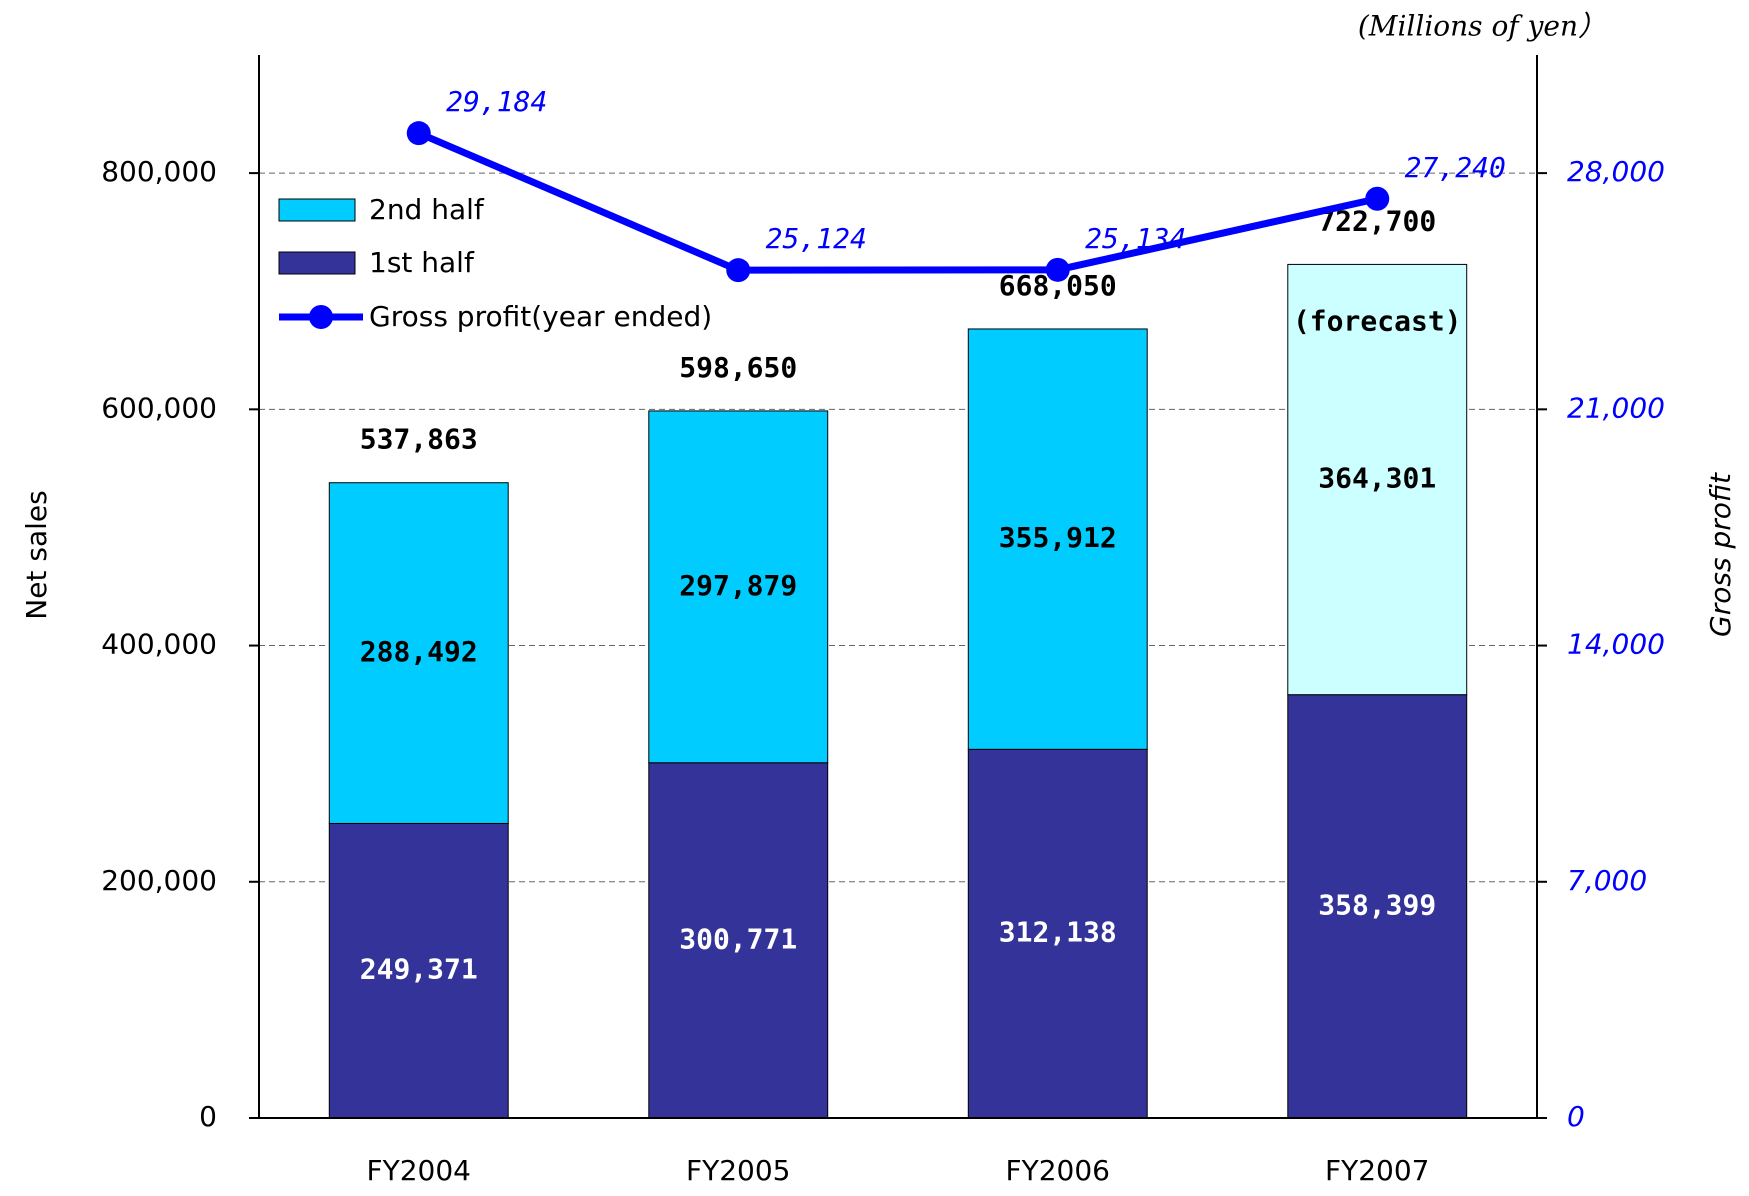 This screenshot has height=1196, width=1749. I want to click on y-tick-label: 600,000, so click(159, 407).